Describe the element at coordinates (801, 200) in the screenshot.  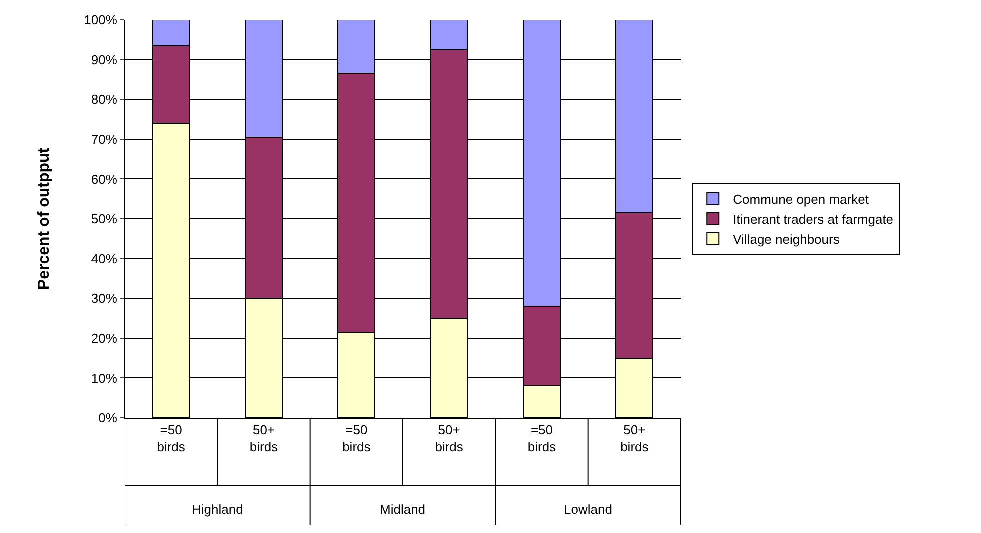
I see `legend-label: Commune open market` at that location.